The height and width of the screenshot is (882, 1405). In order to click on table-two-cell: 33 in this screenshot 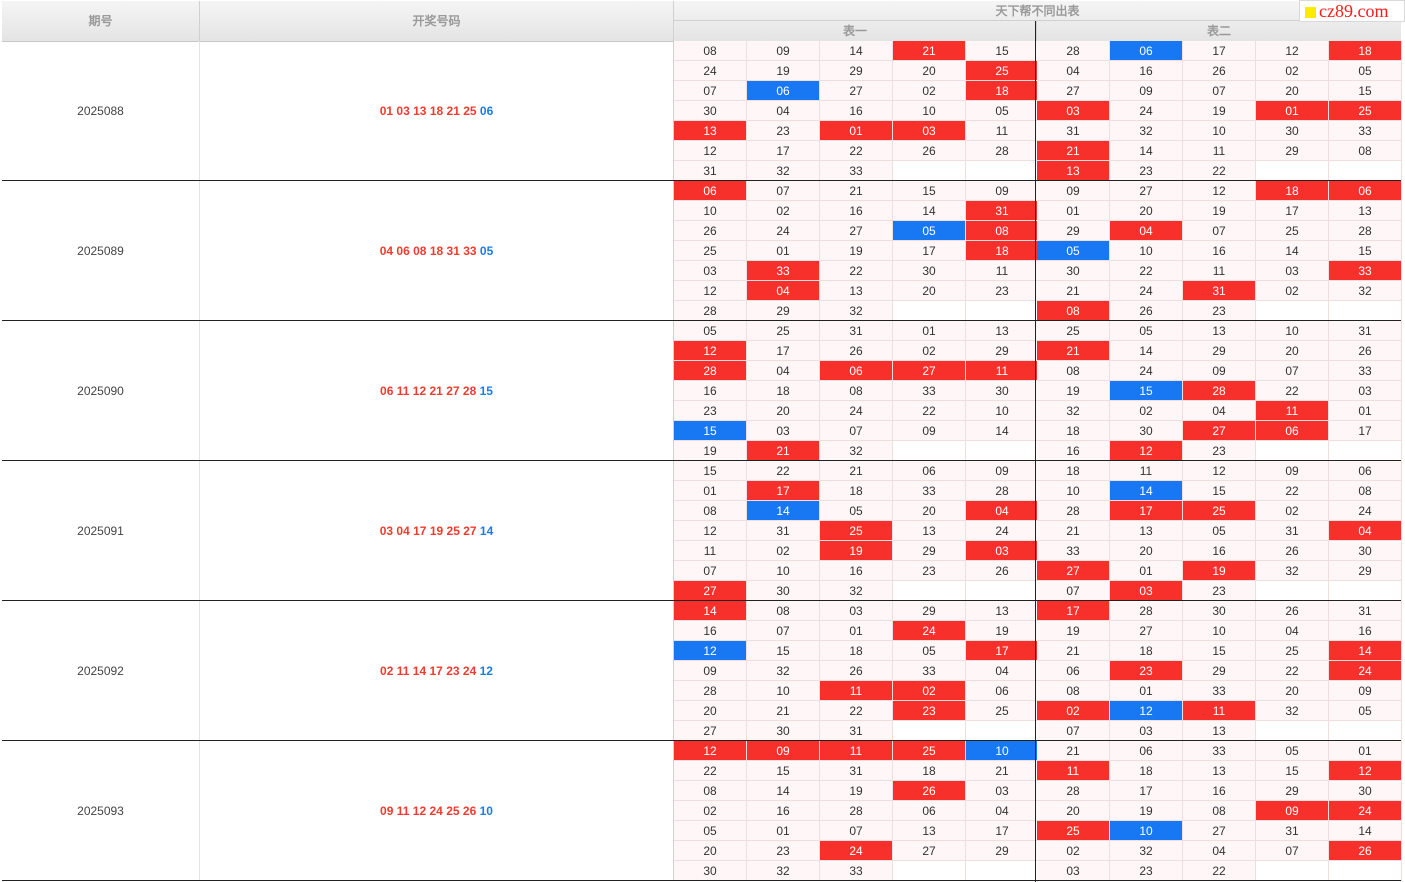, I will do `click(1365, 131)`.